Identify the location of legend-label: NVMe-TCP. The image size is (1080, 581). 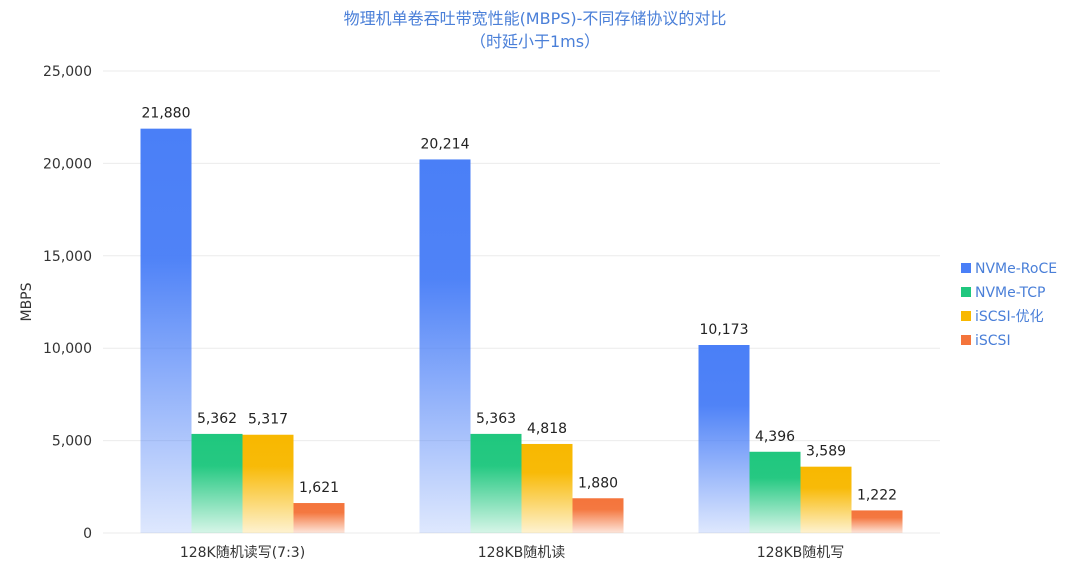
(1010, 293).